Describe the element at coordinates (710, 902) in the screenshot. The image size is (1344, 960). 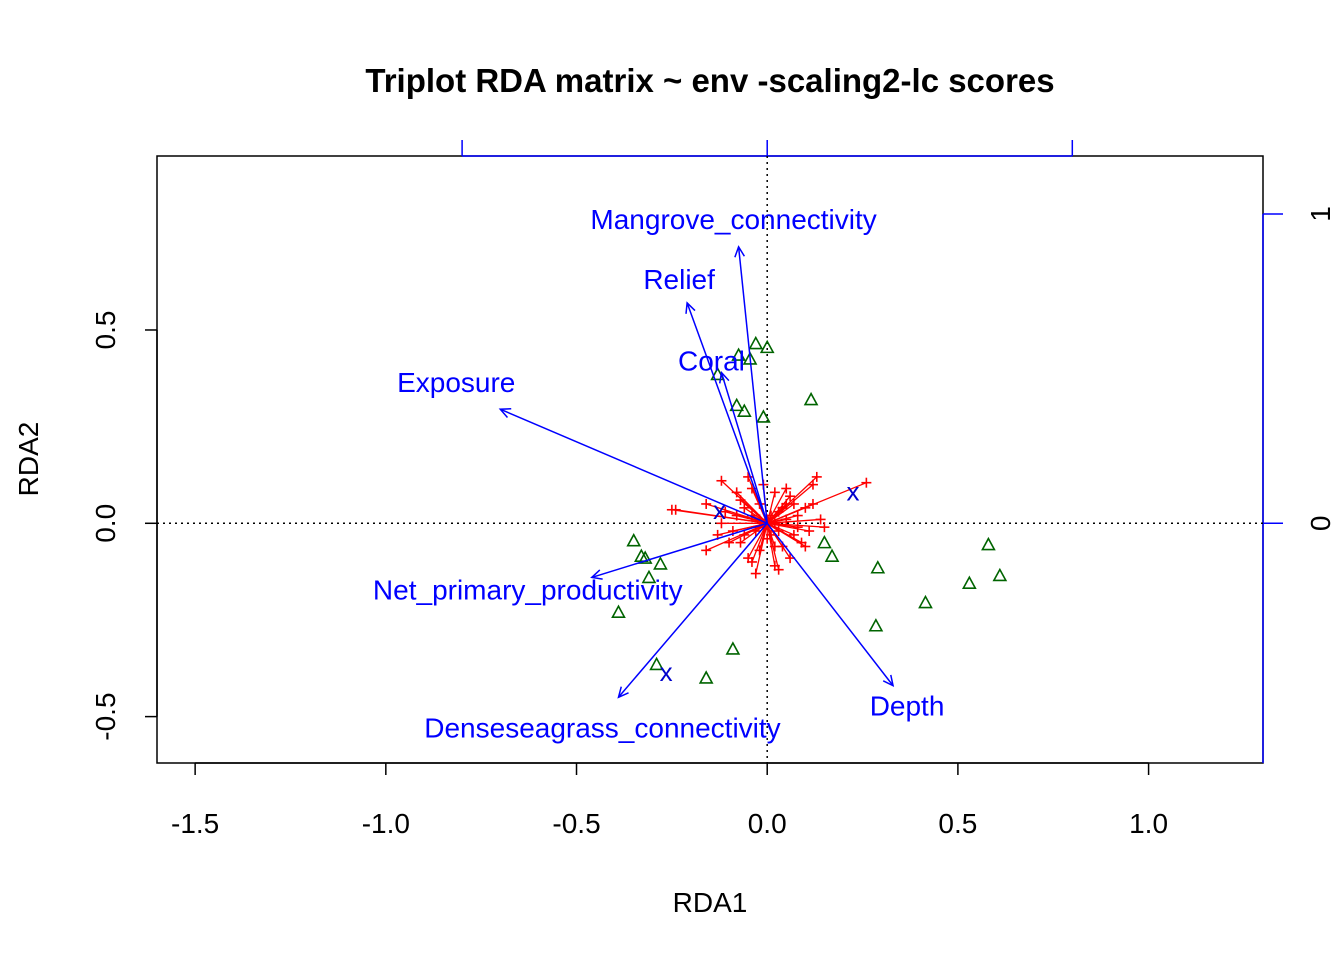
I see `x-axis-label: RDA1` at that location.